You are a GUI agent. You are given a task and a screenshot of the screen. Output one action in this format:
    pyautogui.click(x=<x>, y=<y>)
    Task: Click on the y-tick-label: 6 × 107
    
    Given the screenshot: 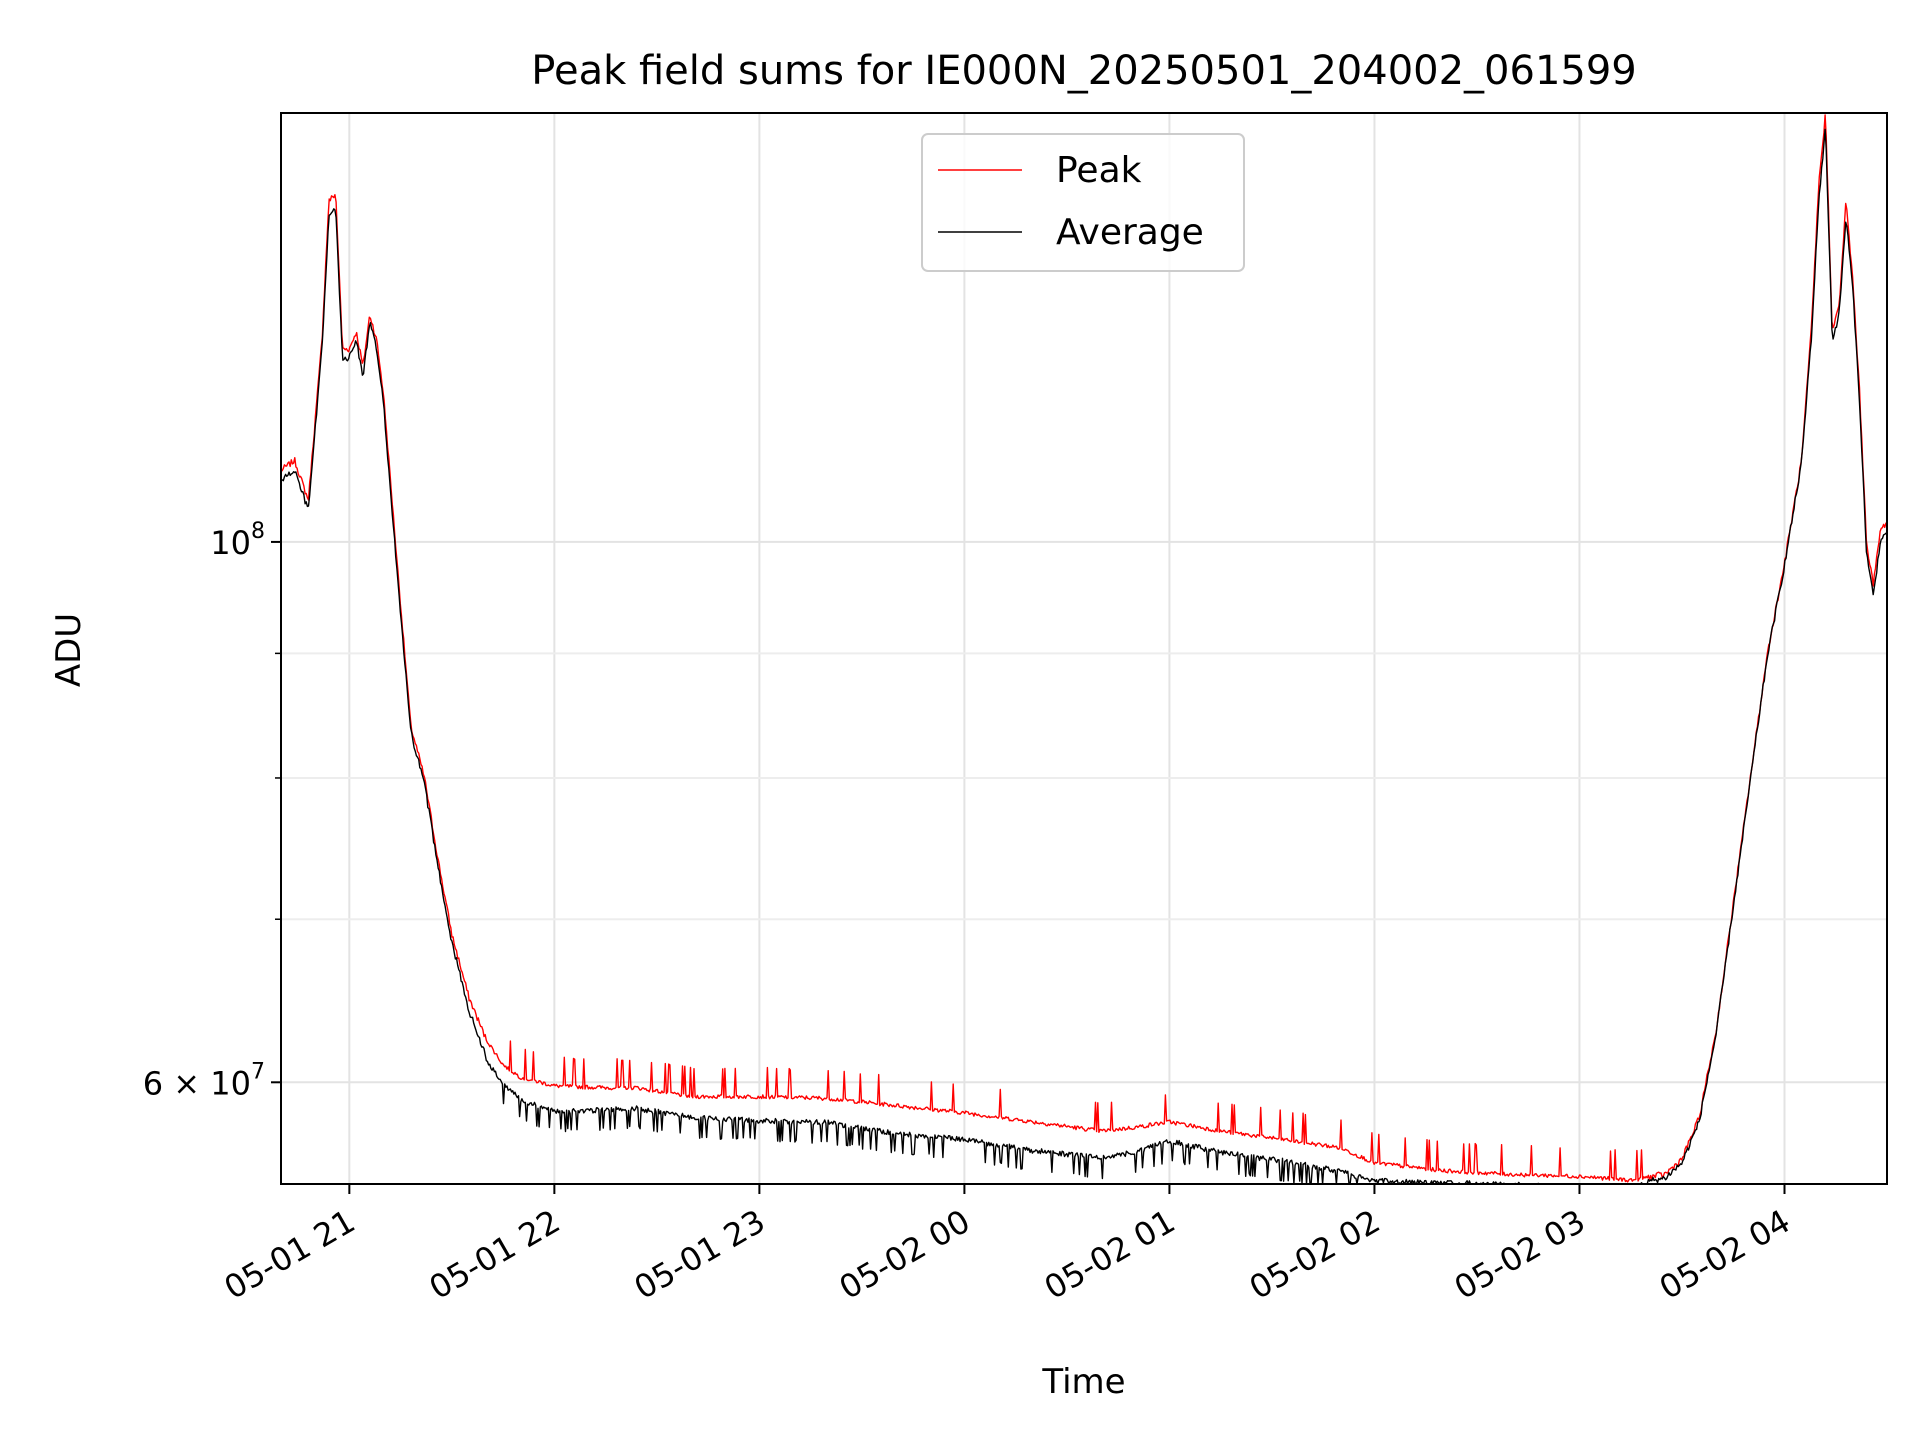 What is the action you would take?
    pyautogui.click(x=204, y=1080)
    